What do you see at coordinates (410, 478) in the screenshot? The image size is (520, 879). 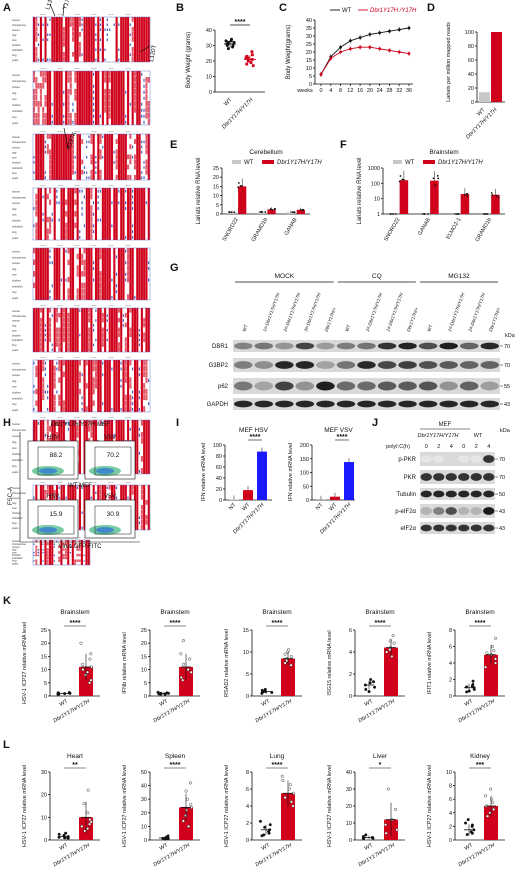 I see `blot-row-label: PKR` at bounding box center [410, 478].